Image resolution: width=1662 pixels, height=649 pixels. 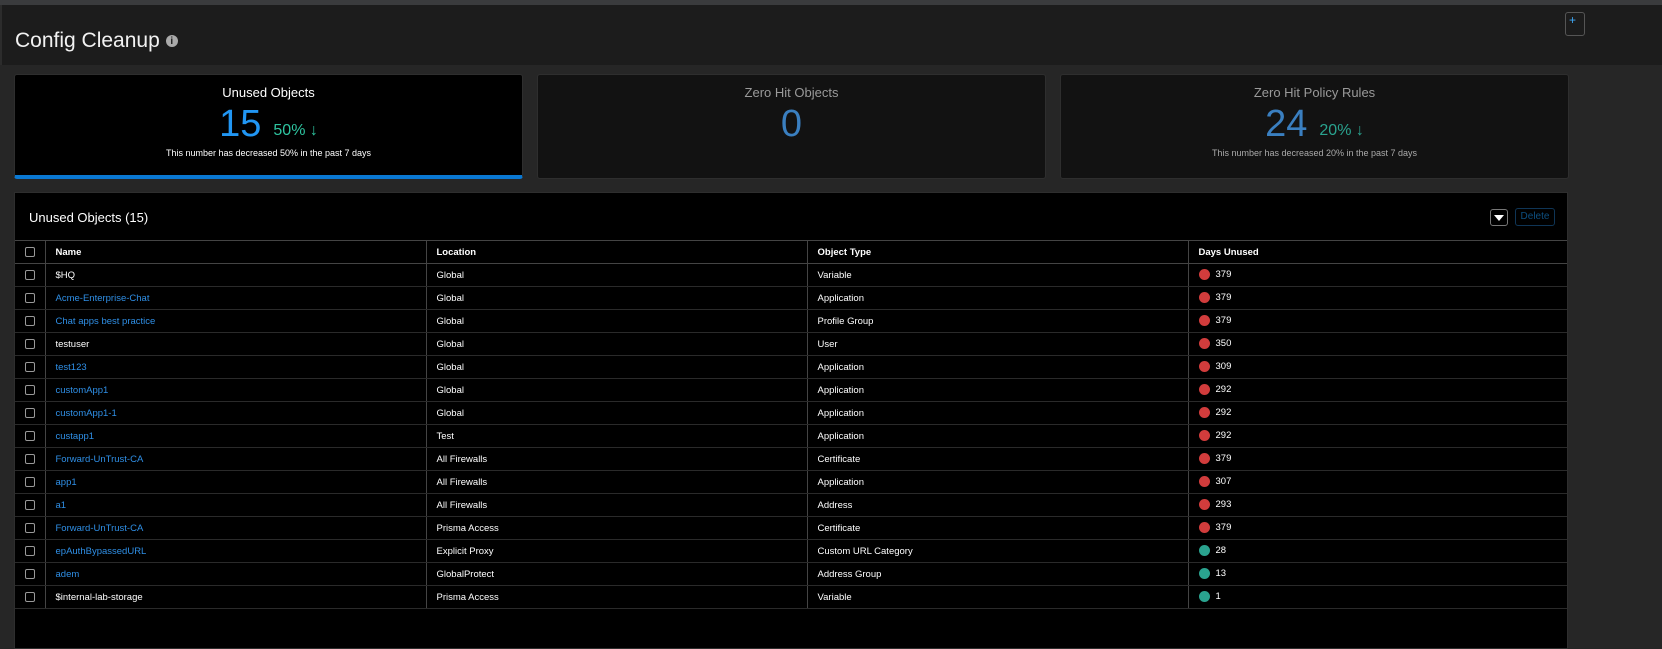 I want to click on object-location: All Firewalls, so click(x=616, y=459).